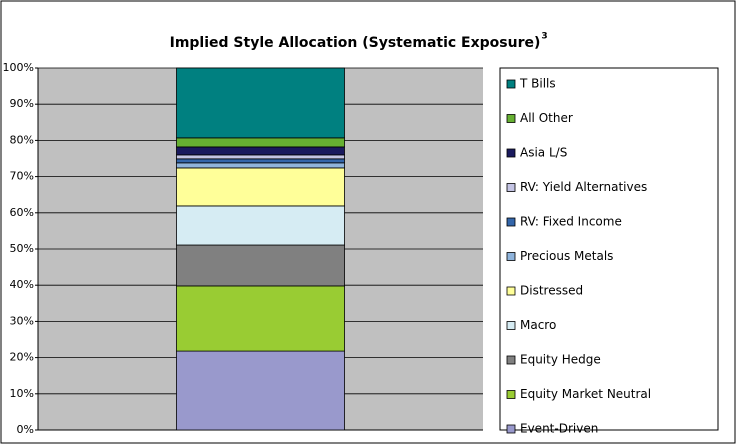  What do you see at coordinates (22, 212) in the screenshot?
I see `y-tick-label: 60%` at bounding box center [22, 212].